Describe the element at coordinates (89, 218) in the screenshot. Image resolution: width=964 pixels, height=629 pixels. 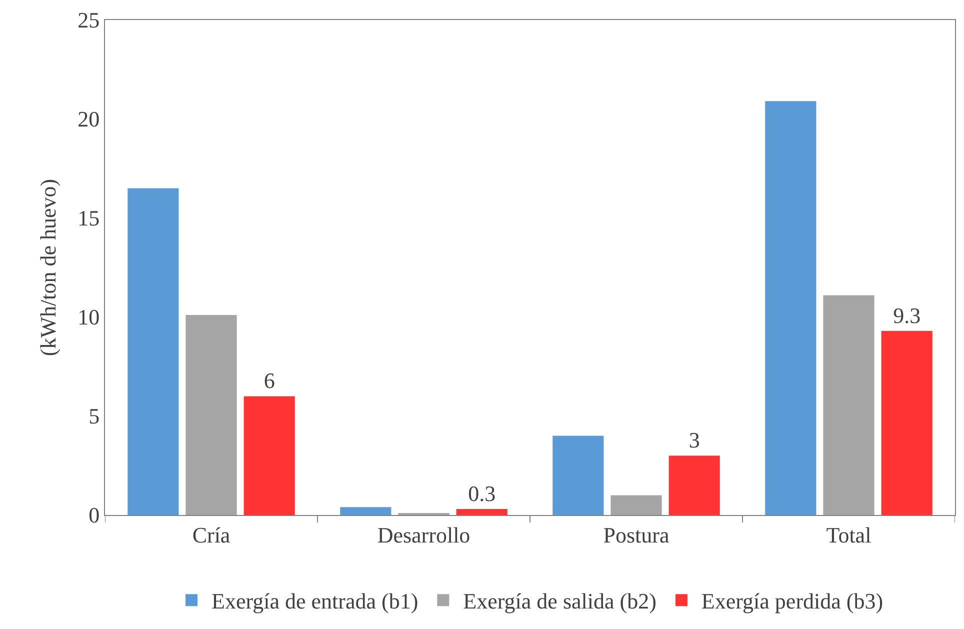
I see `y-tick-label: 15` at that location.